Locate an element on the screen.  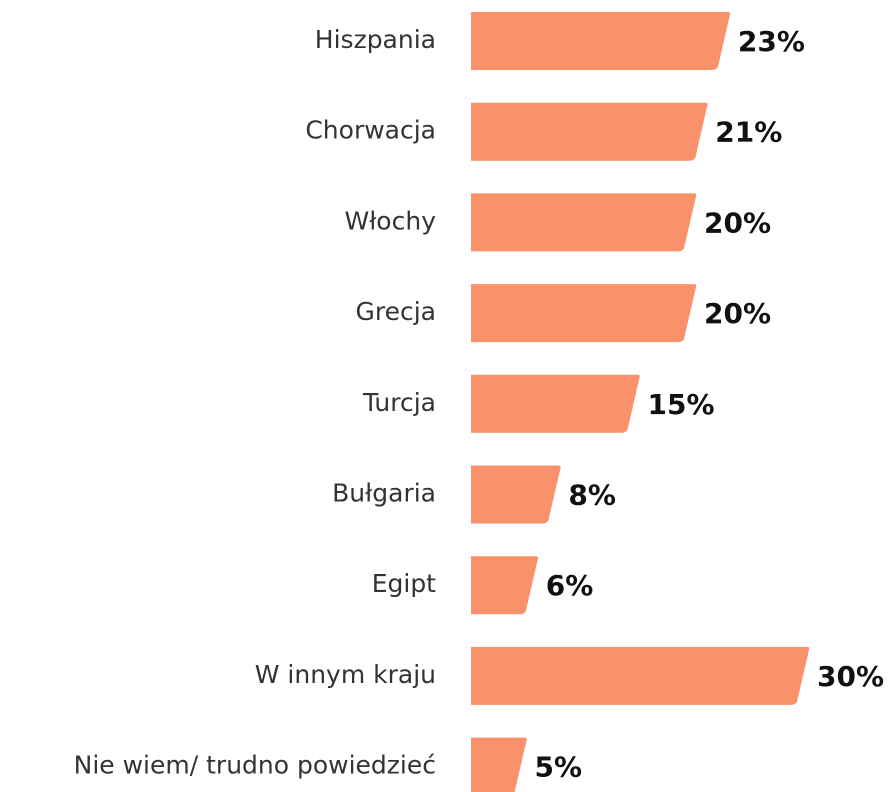
category-label: Chorwacja is located at coordinates (370, 130).